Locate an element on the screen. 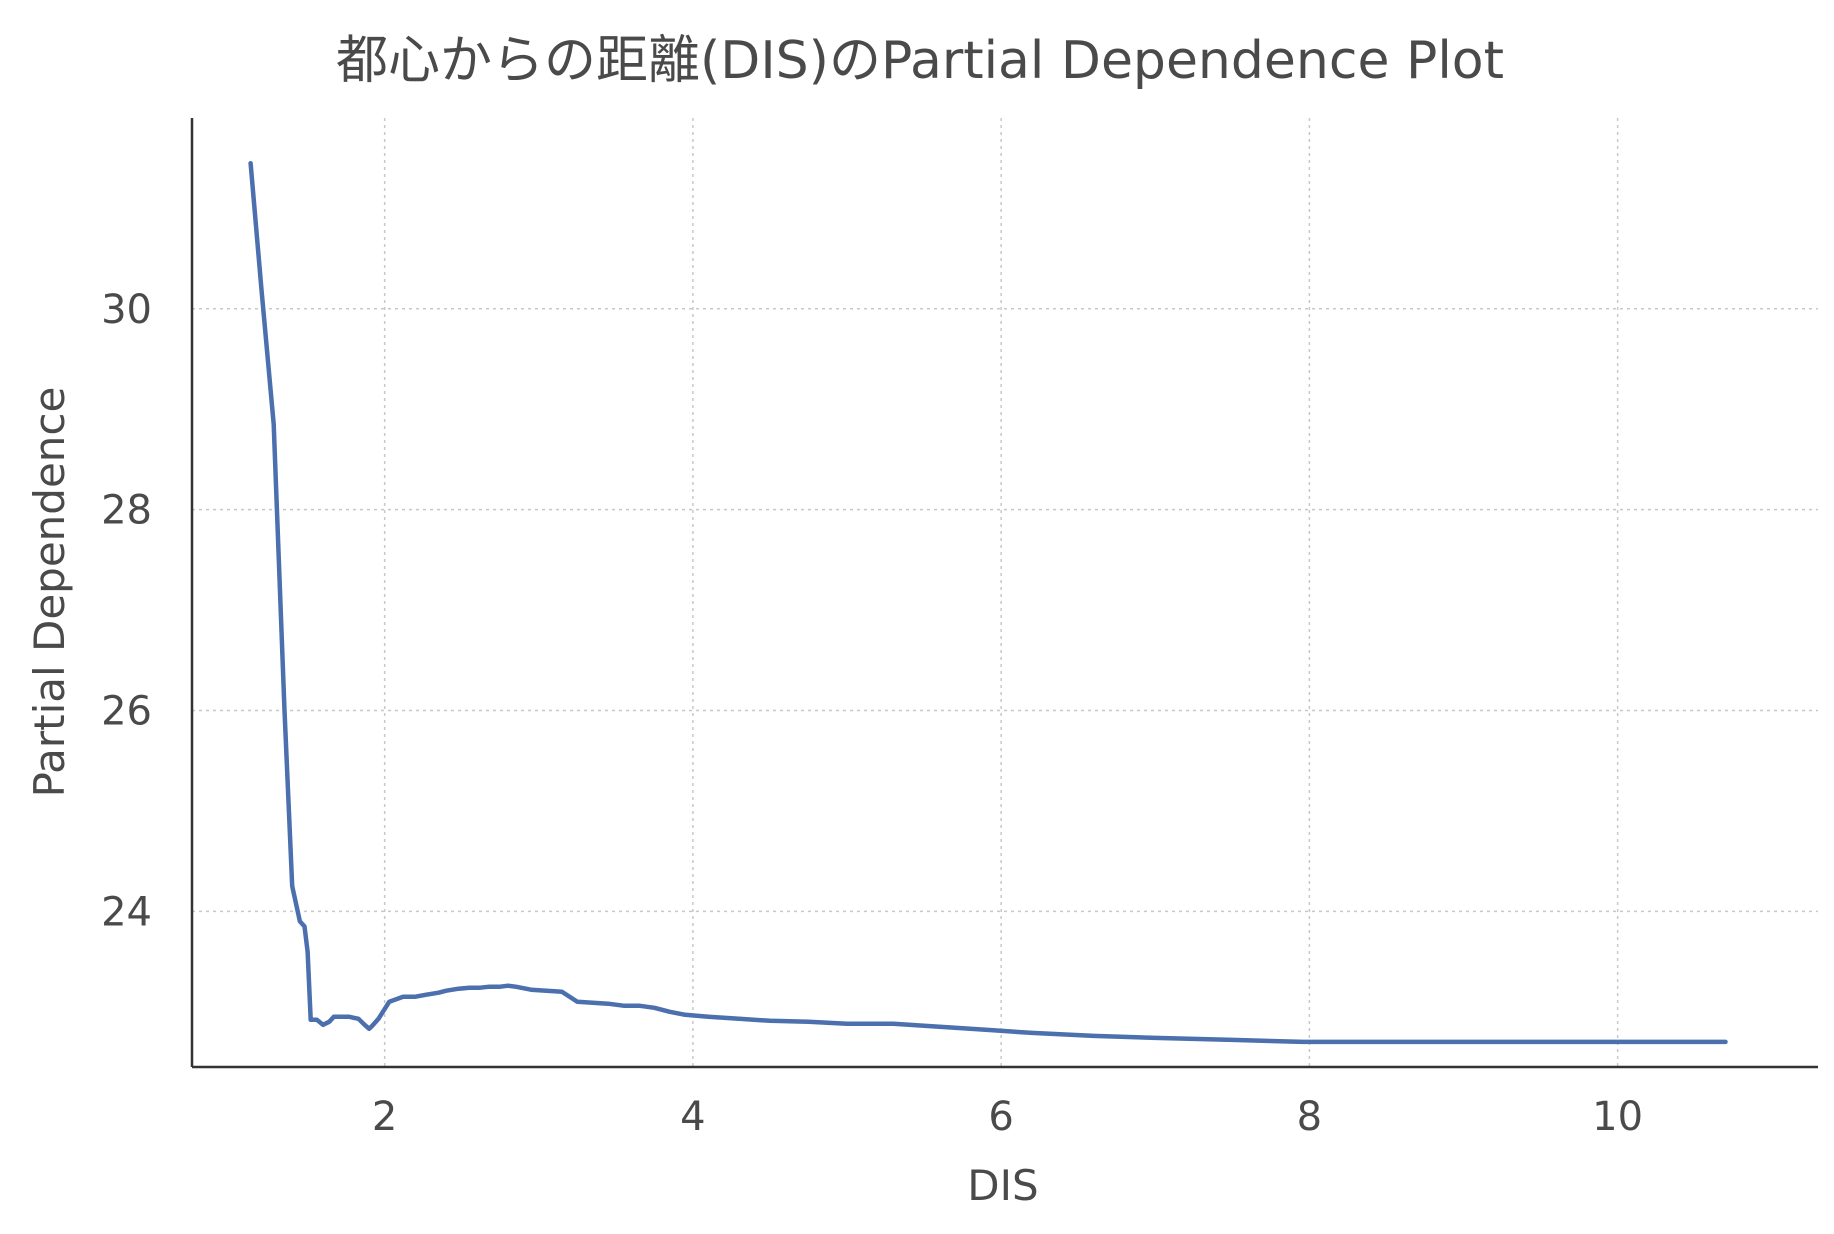 The image size is (1834, 1234). x-tick-label: 4 is located at coordinates (692, 1117).